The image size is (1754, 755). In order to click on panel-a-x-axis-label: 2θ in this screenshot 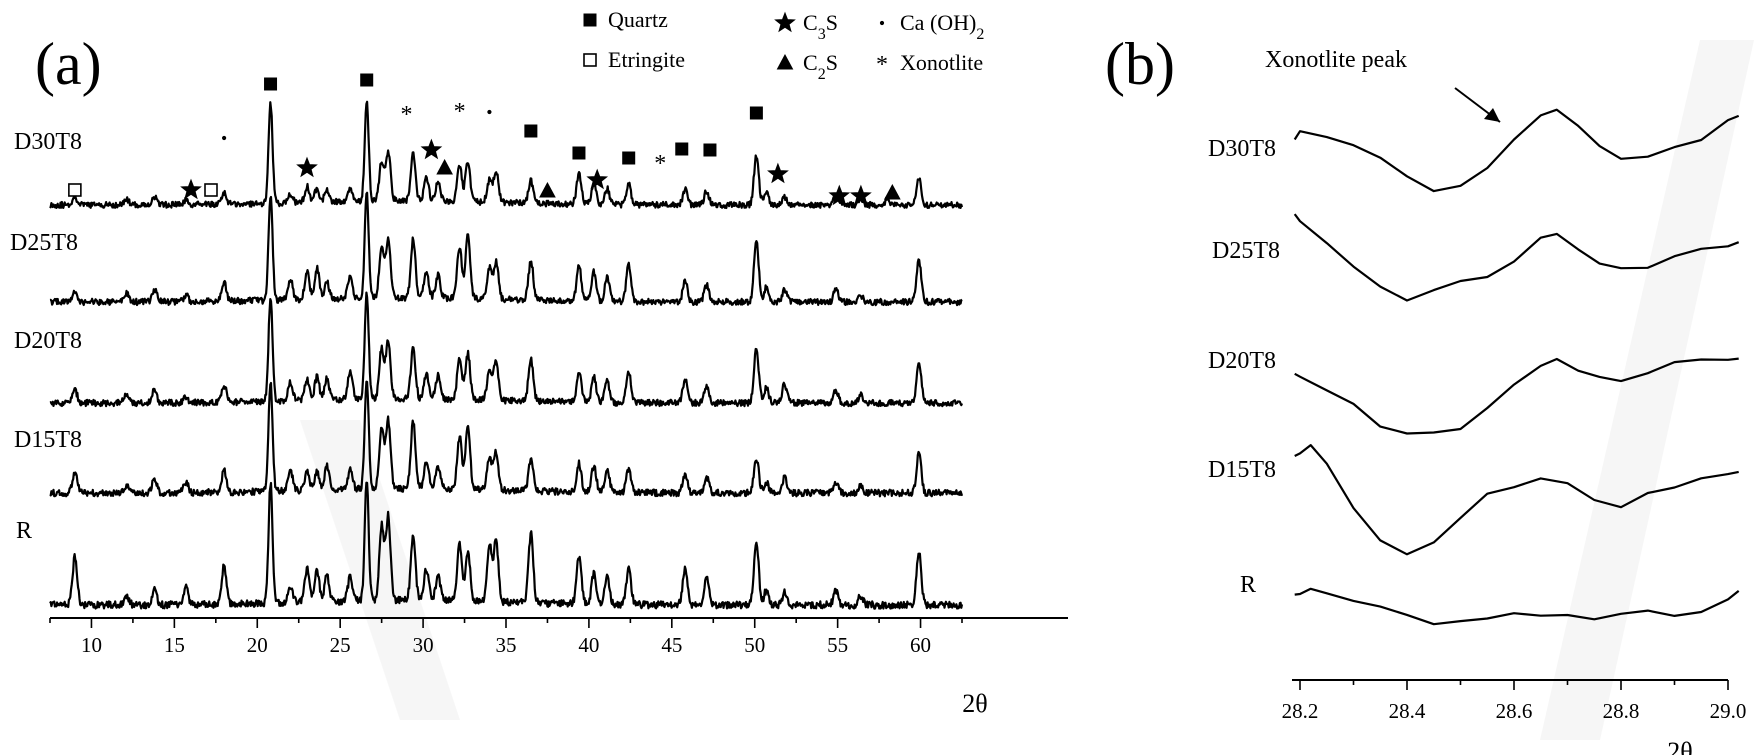, I will do `click(974, 703)`.